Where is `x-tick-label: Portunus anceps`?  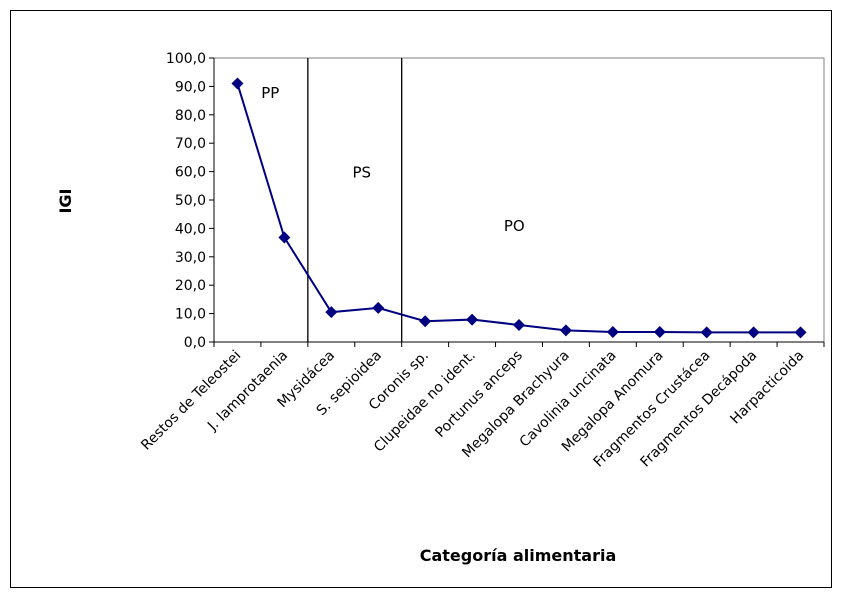
x-tick-label: Portunus anceps is located at coordinates (478, 394).